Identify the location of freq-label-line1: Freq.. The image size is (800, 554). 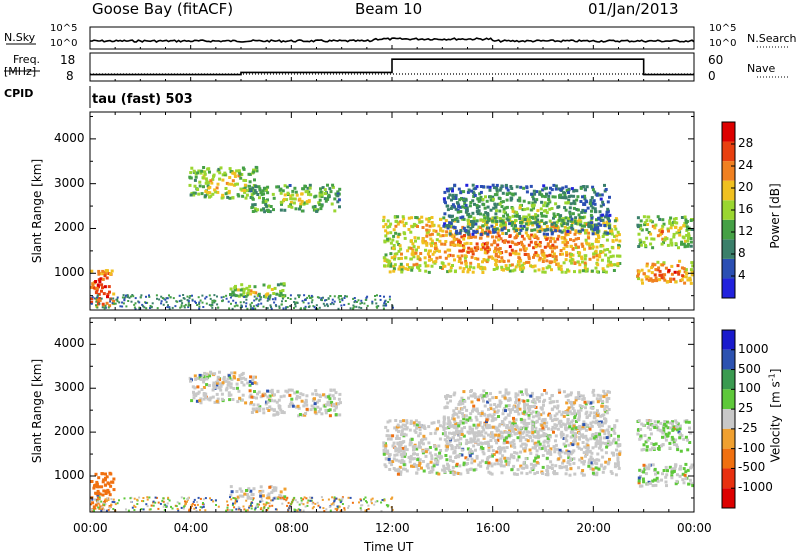
(27, 59).